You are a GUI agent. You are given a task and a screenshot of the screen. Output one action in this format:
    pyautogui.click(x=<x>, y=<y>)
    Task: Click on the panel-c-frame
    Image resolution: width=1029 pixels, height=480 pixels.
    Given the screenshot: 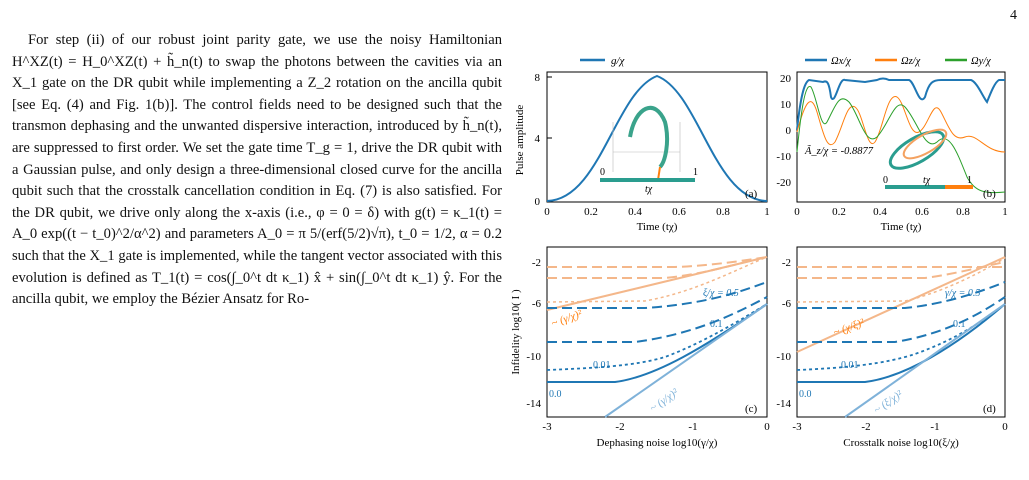 What is the action you would take?
    pyautogui.click(x=657, y=332)
    